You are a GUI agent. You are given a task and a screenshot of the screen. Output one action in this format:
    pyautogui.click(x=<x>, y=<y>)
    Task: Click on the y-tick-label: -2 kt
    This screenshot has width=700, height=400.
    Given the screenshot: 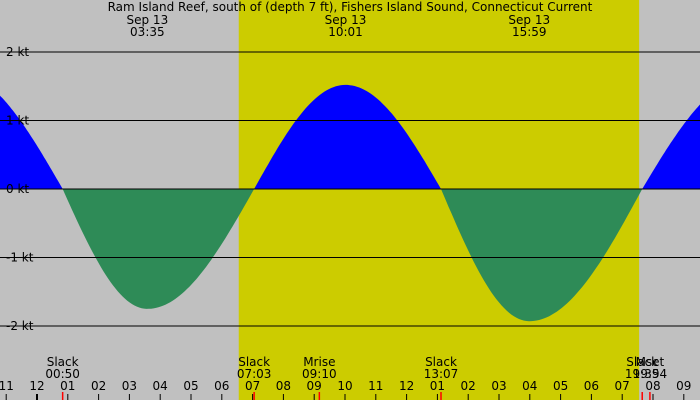 What is the action you would take?
    pyautogui.click(x=20, y=326)
    